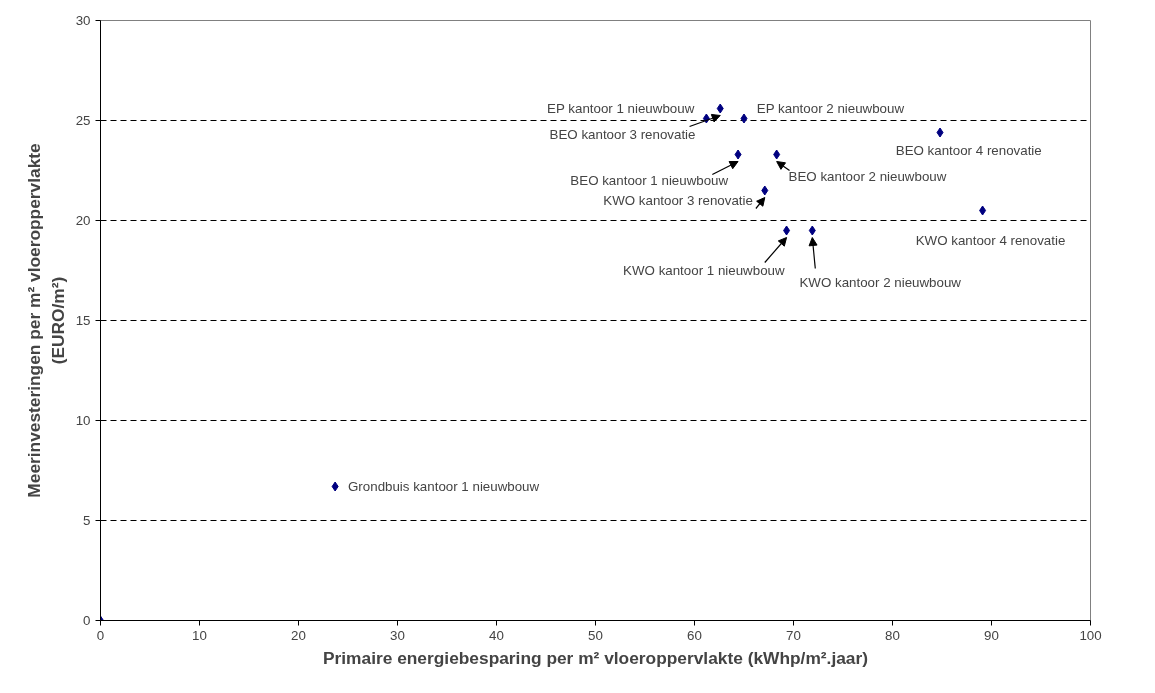 The image size is (1155, 693). I want to click on y-axis-title: Meerinvesteringen per m² vloeroppervlakte (EURO/m²), so click(45, 320).